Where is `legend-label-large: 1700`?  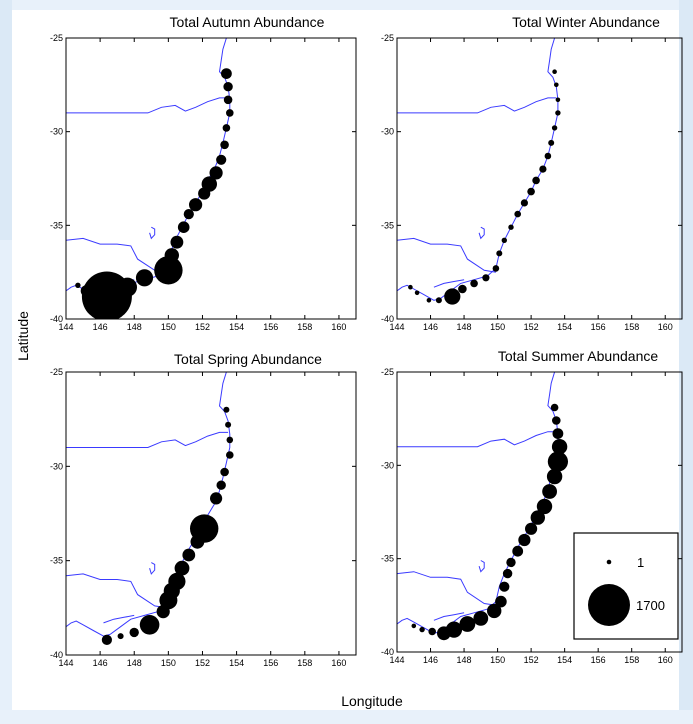
legend-label-large: 1700 is located at coordinates (650, 605).